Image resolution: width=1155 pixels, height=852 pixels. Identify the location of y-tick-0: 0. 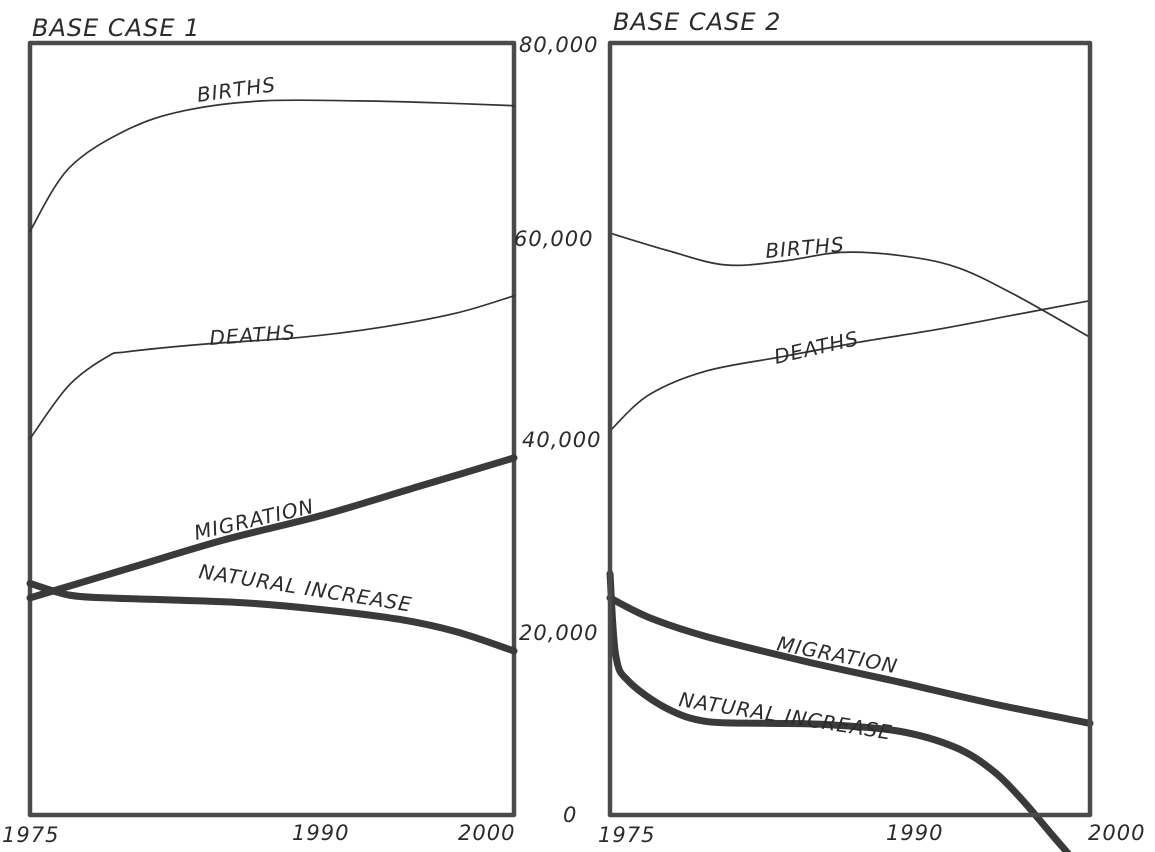
(570, 815).